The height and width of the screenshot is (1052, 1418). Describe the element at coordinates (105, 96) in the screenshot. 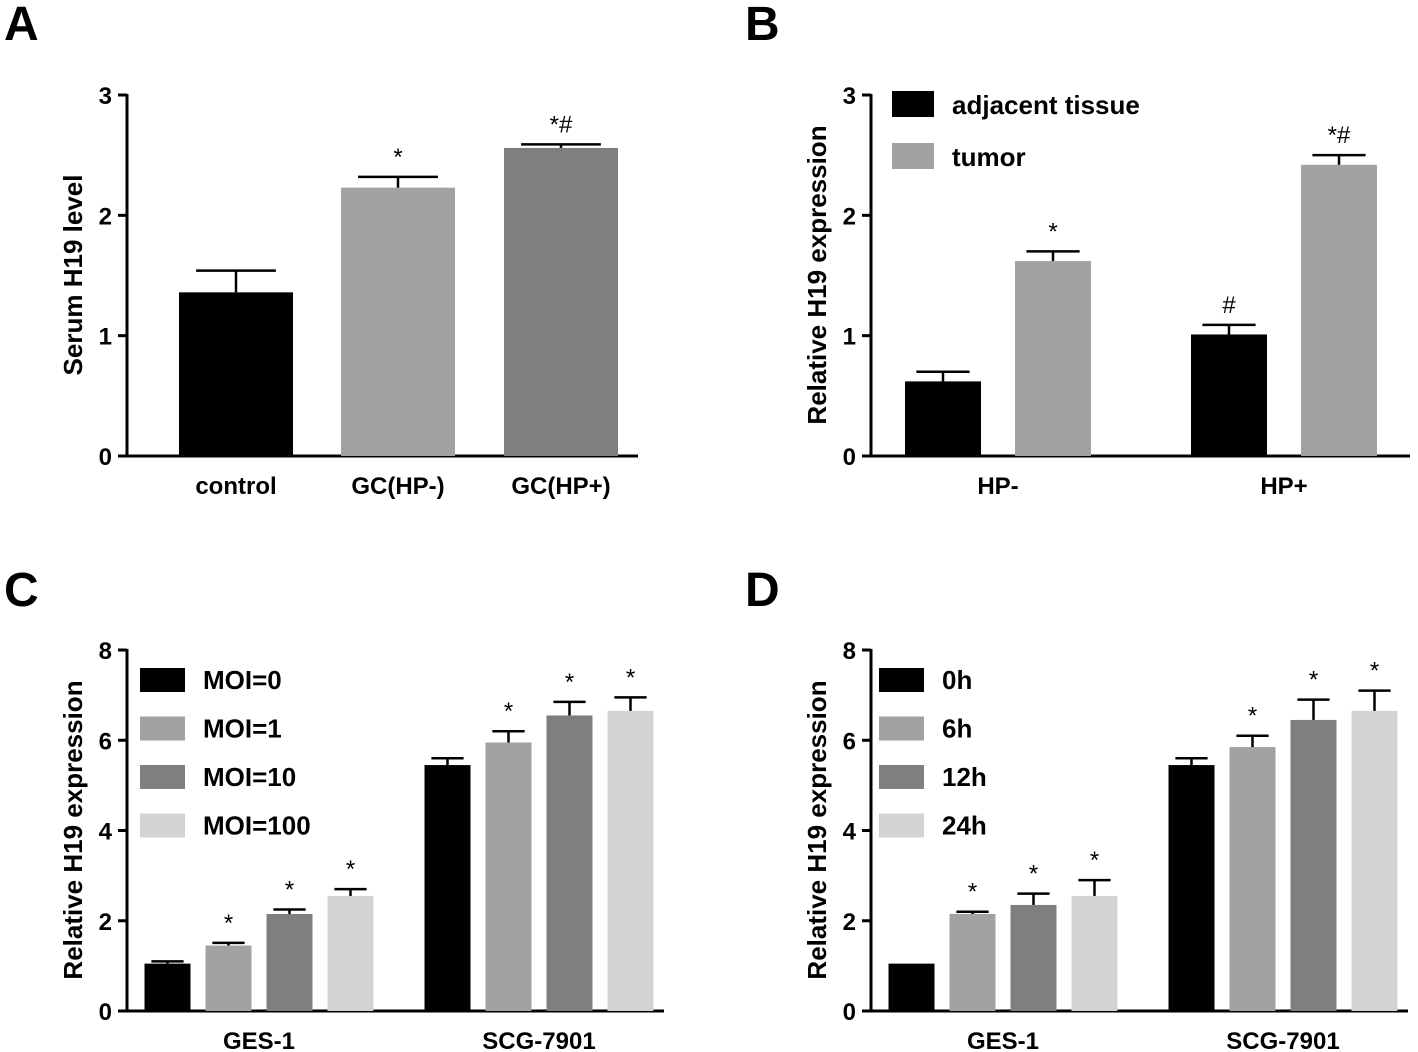

I see `panel-a-y-tick-label: 3` at that location.